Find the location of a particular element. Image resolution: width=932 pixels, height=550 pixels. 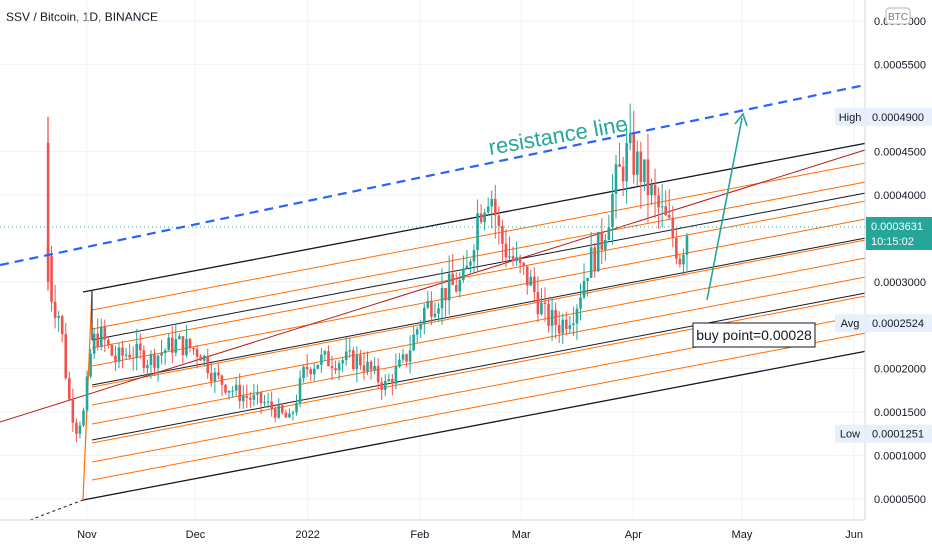

time-axis: Nov Dec 2022 Feb Mar Apr May Jun is located at coordinates (432, 530).